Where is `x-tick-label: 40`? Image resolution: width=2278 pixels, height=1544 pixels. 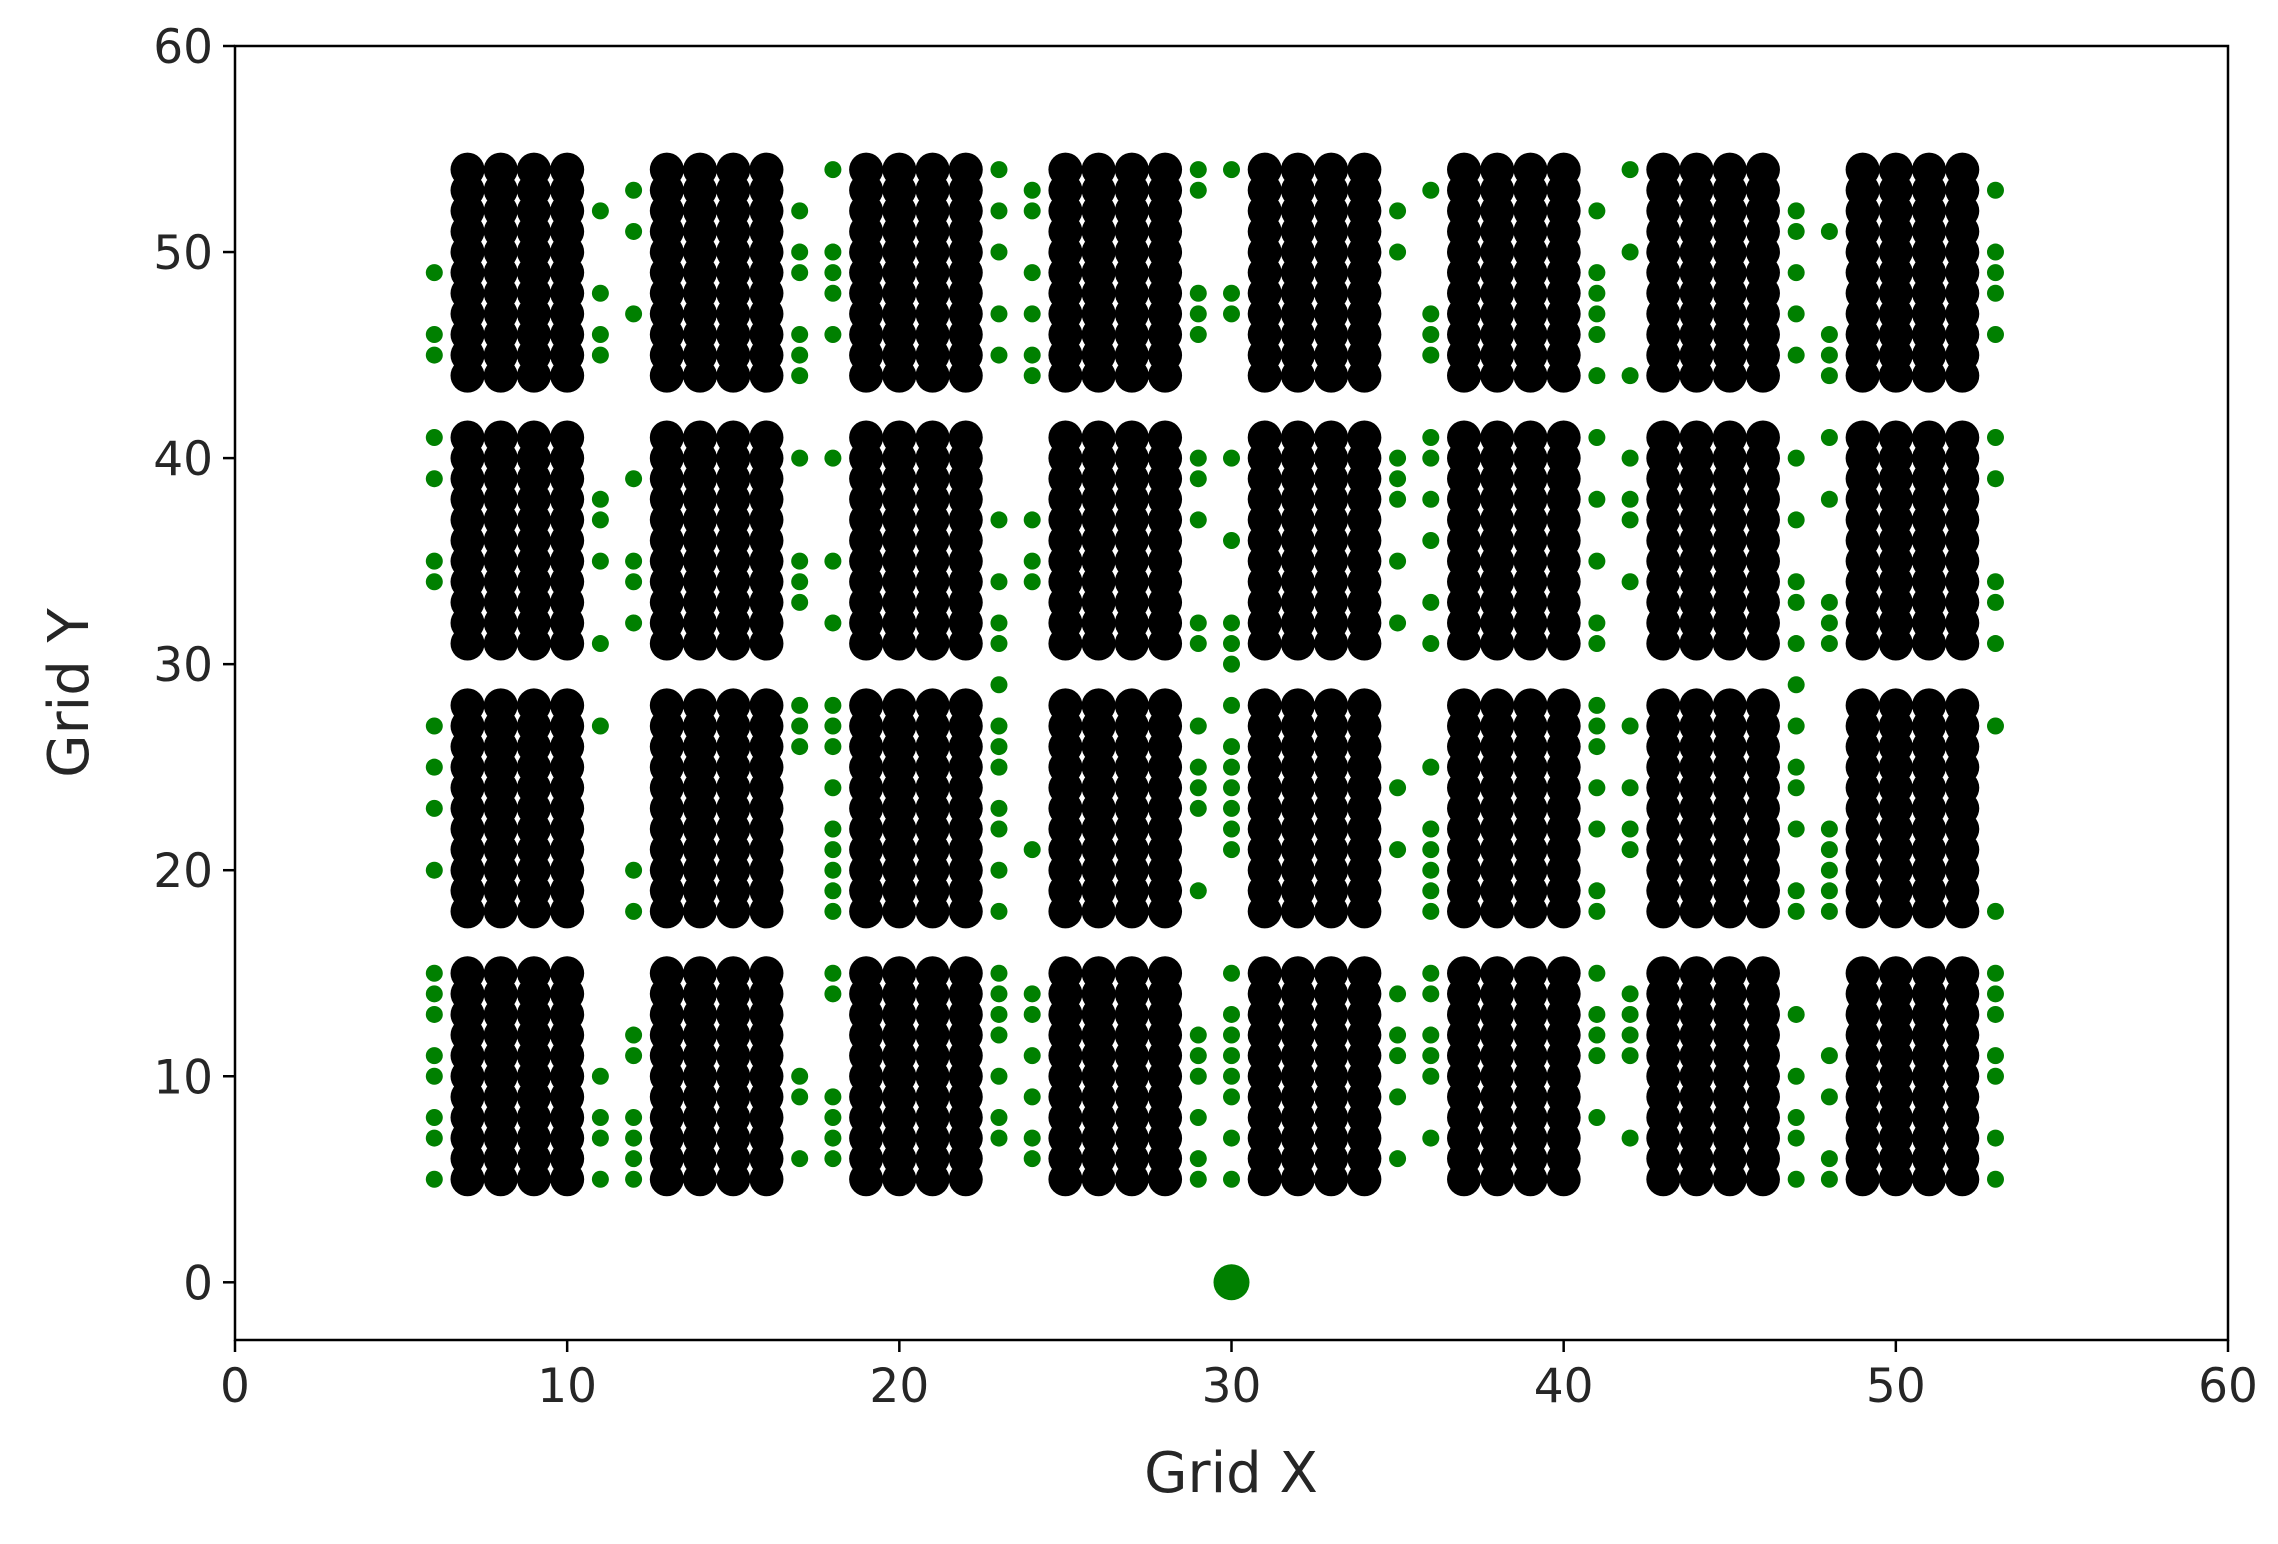 x-tick-label: 40 is located at coordinates (1564, 1386).